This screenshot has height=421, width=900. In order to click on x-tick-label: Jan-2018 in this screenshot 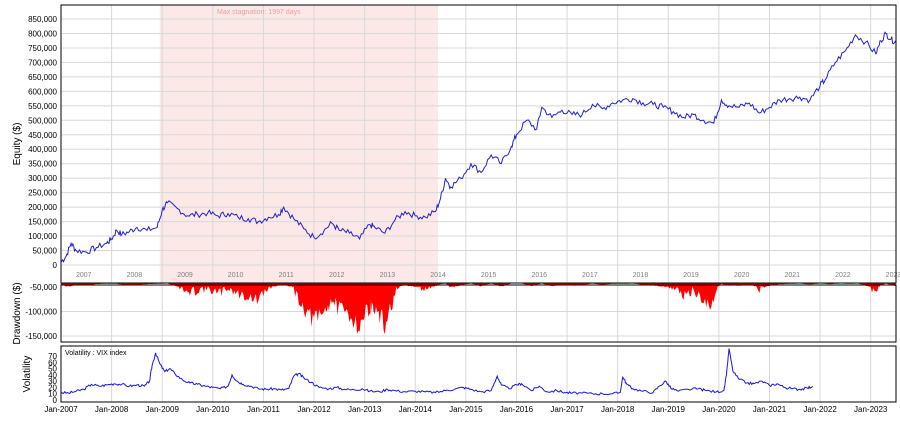, I will do `click(618, 409)`.